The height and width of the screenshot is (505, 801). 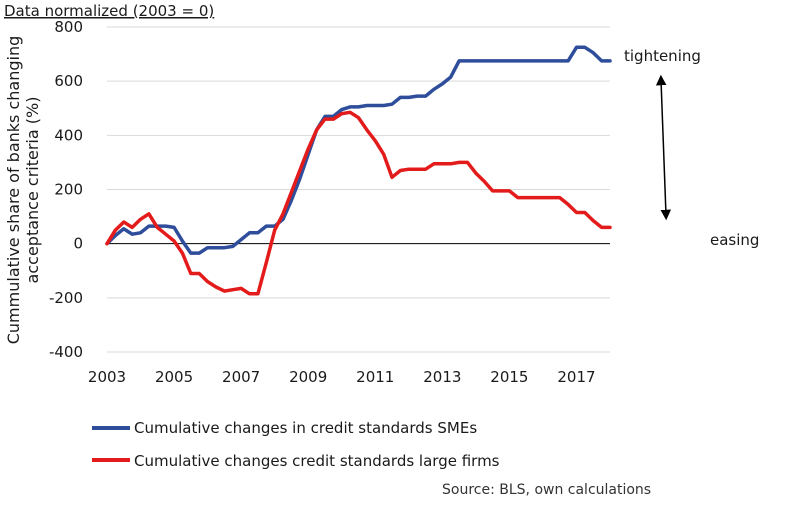 I want to click on y-tick-label: 600, so click(x=68, y=81).